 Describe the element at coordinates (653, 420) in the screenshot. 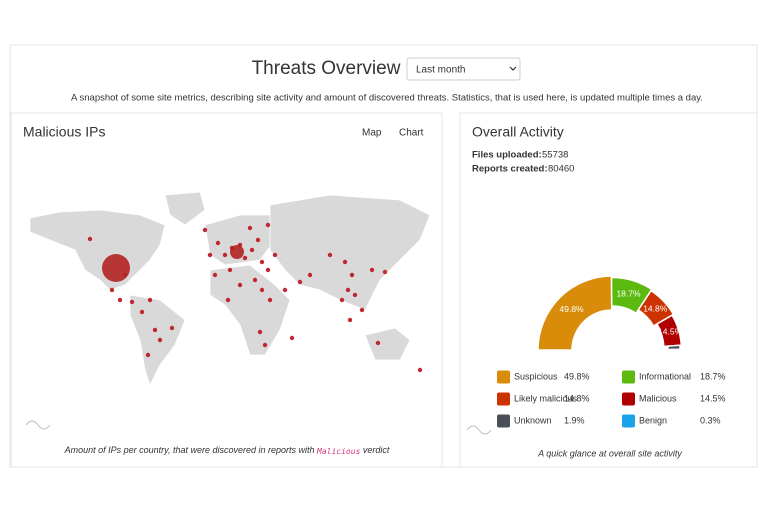

I see `legend-label: Benign` at that location.